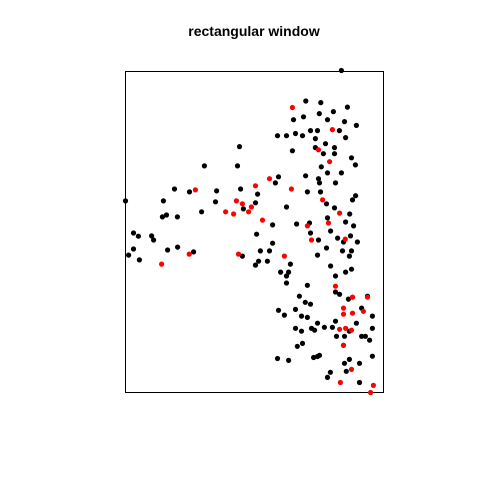 Image resolution: width=480 pixels, height=480 pixels. Describe the element at coordinates (254, 31) in the screenshot. I see `chart-title: rectangular window` at that location.